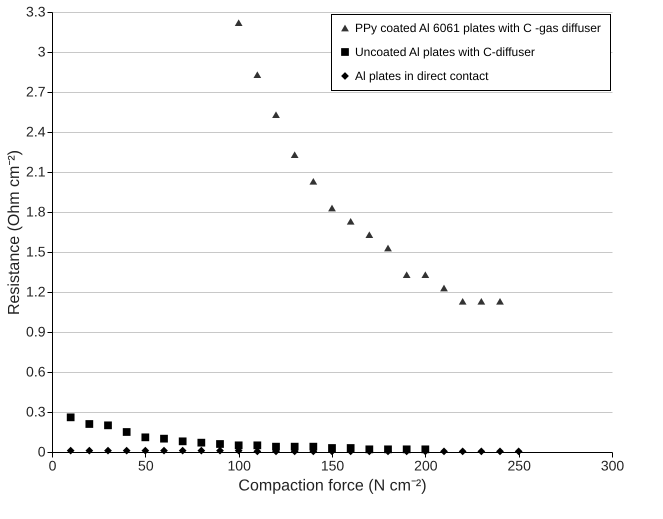  Describe the element at coordinates (36, 132) in the screenshot. I see `y-tick-label: 2.4` at that location.